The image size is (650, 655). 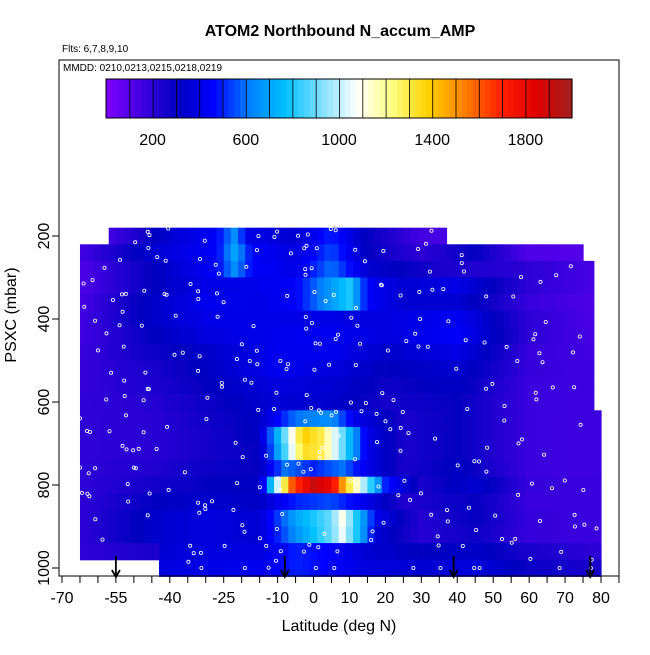 What do you see at coordinates (313, 598) in the screenshot?
I see `x-tick-label: 0` at bounding box center [313, 598].